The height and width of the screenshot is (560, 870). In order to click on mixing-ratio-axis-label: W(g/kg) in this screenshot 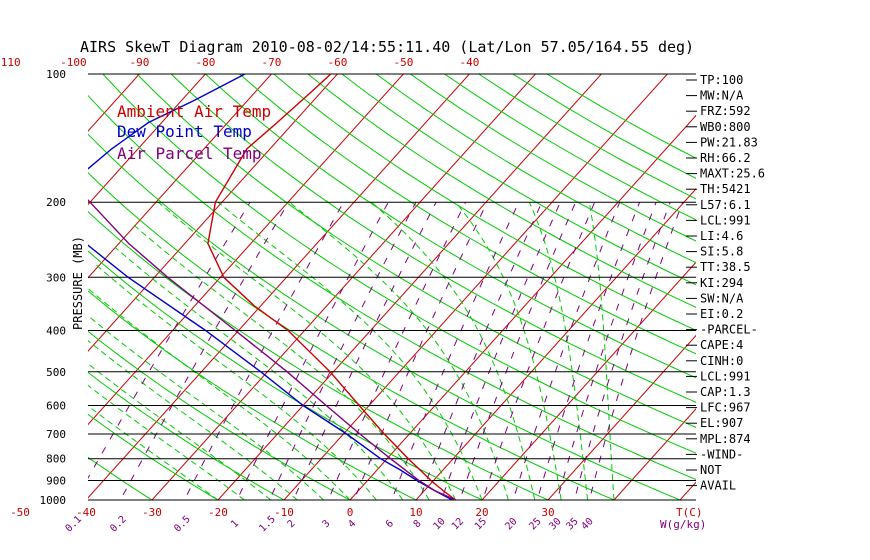, I will do `click(683, 524)`.